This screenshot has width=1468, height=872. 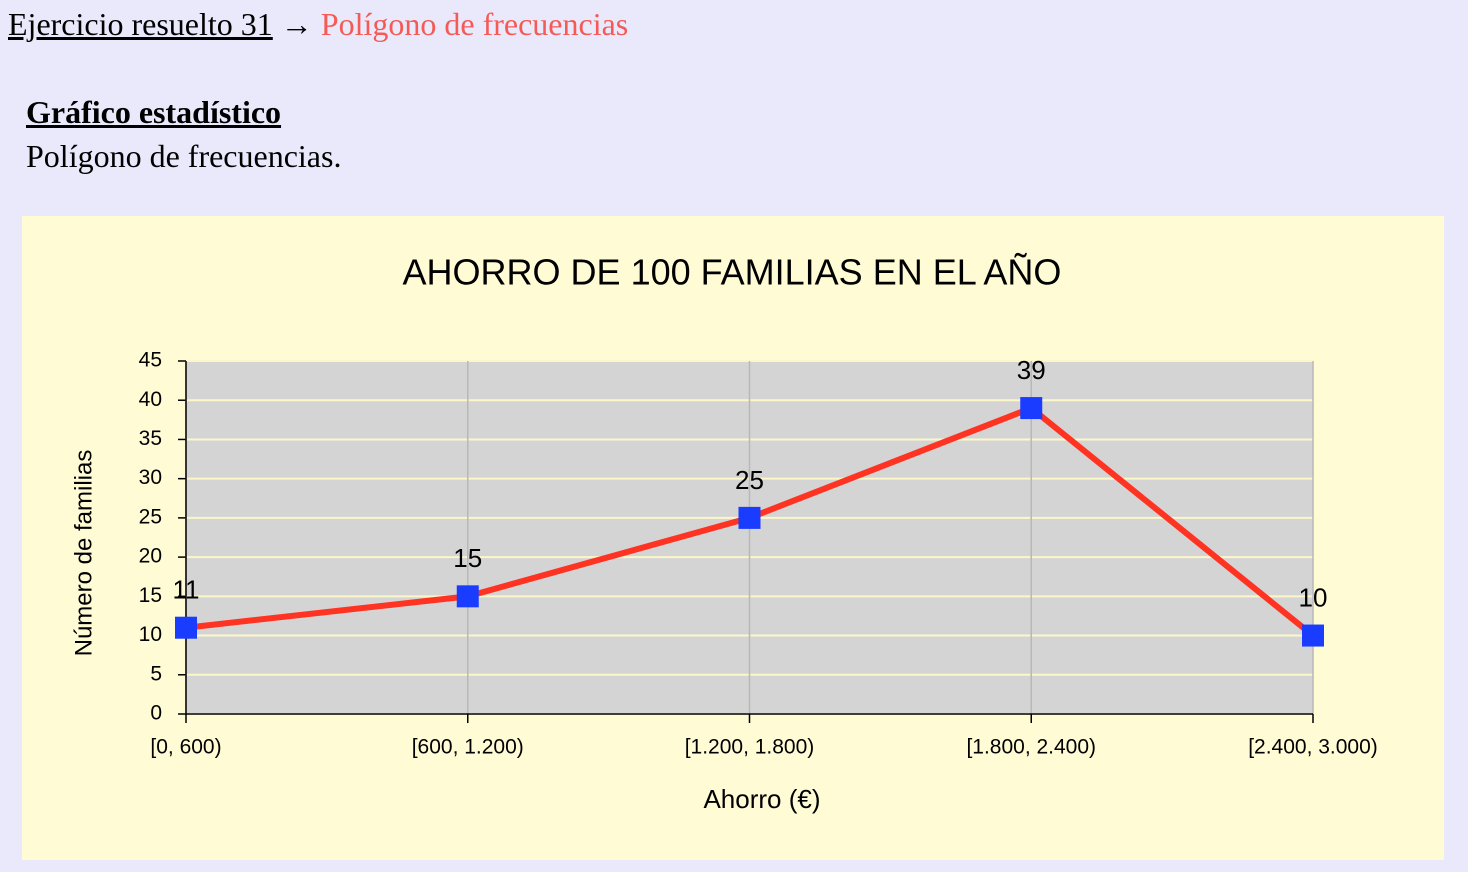 What do you see at coordinates (185, 747) in the screenshot?
I see `x-tick-label: [0, 600)` at bounding box center [185, 747].